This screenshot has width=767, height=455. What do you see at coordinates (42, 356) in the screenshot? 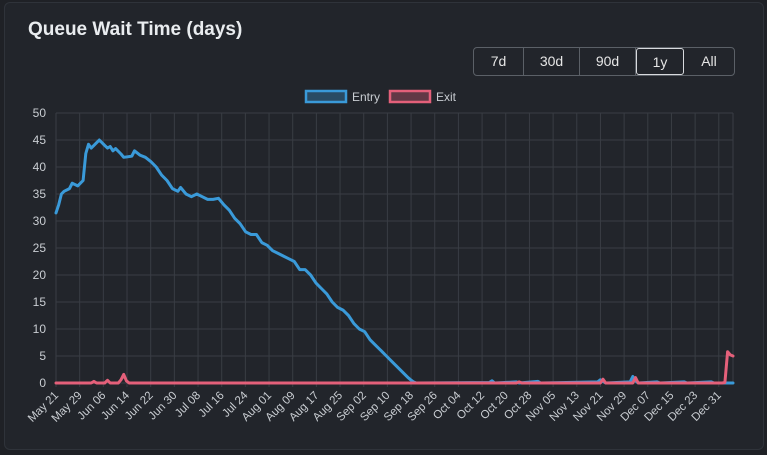
I see `y-tick-label: 5` at bounding box center [42, 356].